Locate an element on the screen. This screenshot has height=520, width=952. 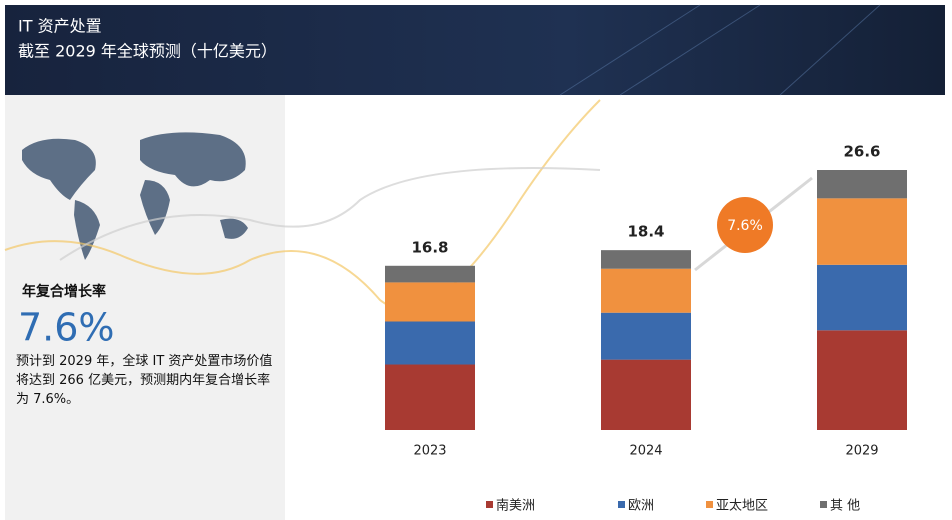
subtitle: 截至 2029 年全球预测（十亿美元） is located at coordinates (147, 51).